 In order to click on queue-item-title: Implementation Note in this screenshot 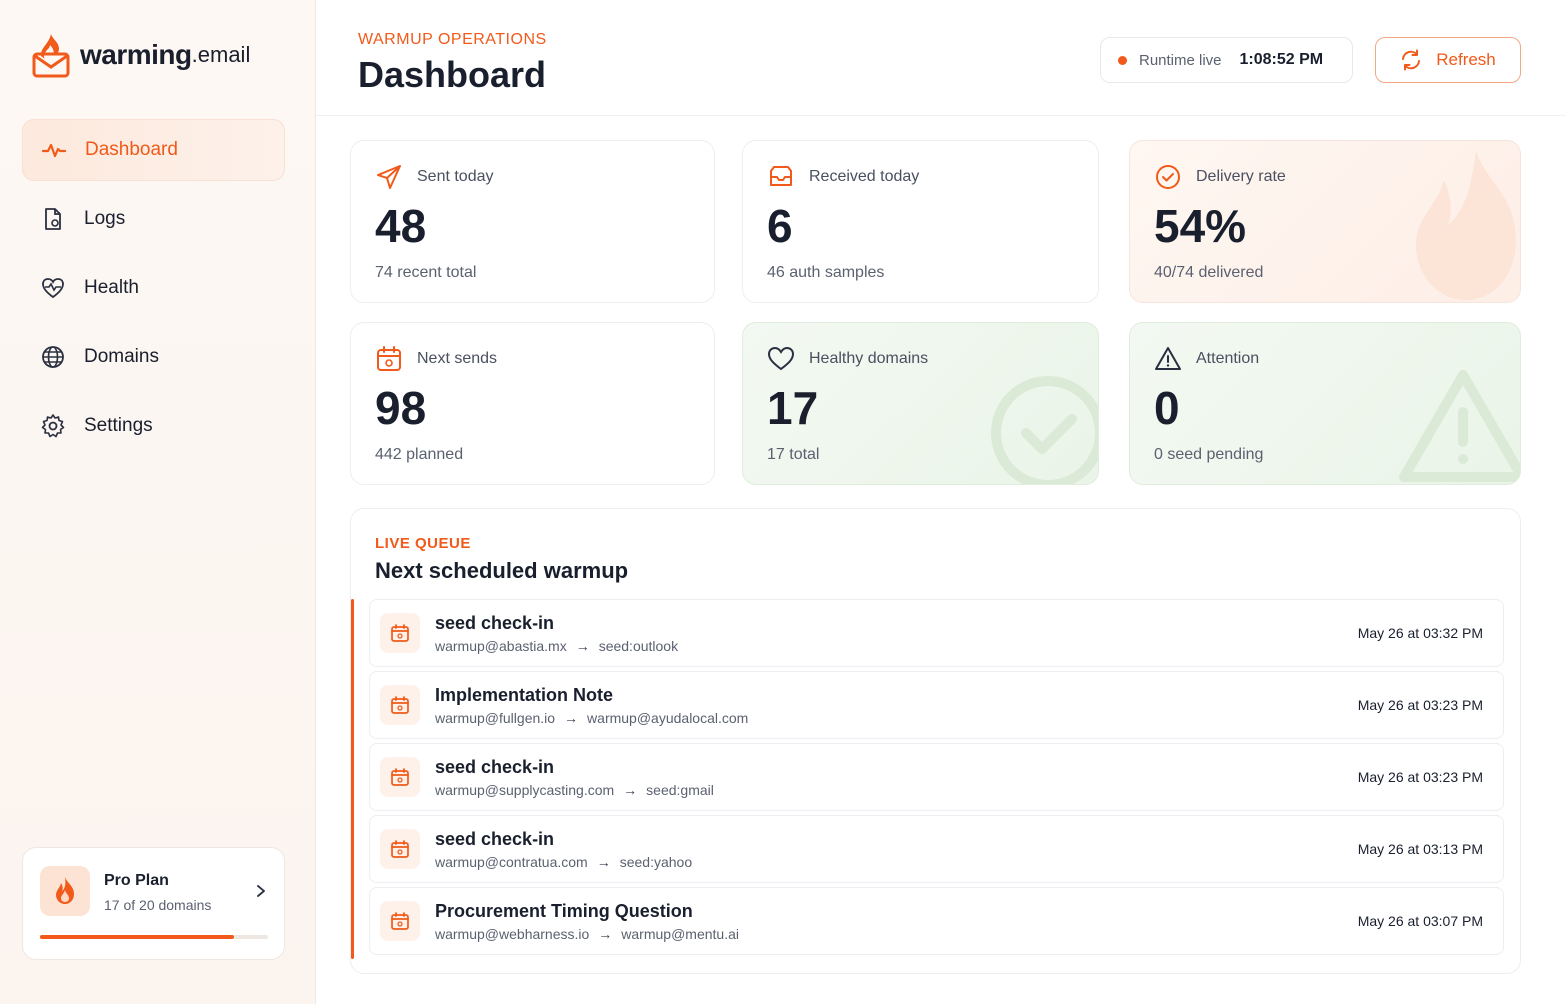, I will do `click(524, 694)`.